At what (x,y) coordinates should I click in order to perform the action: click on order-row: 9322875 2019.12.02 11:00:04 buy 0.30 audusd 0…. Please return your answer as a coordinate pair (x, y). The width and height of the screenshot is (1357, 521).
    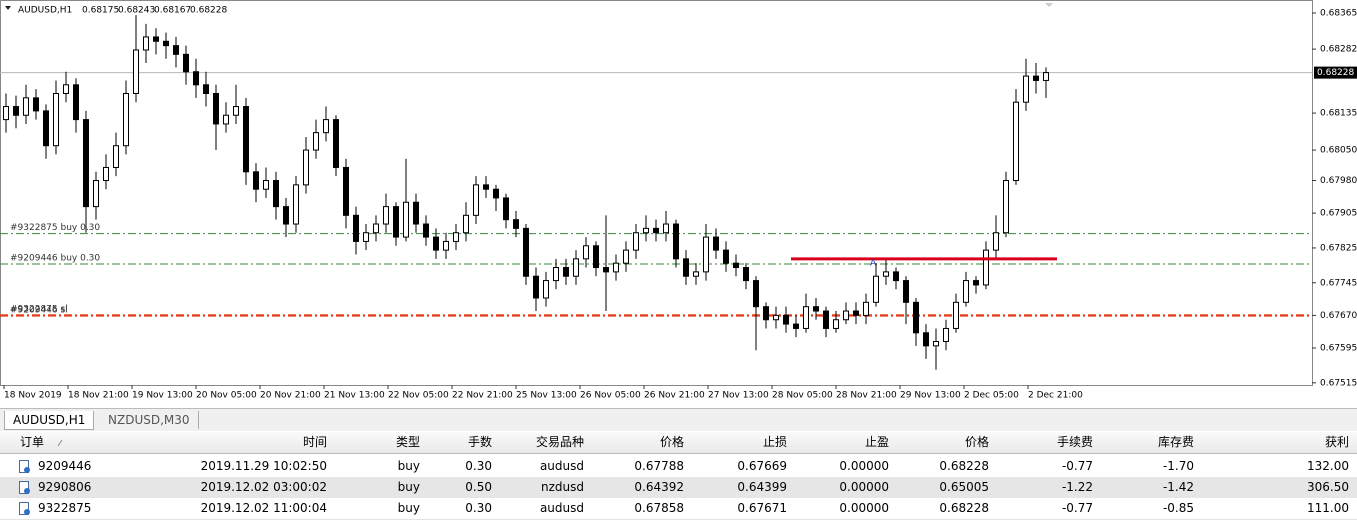
    Looking at the image, I should click on (678, 509).